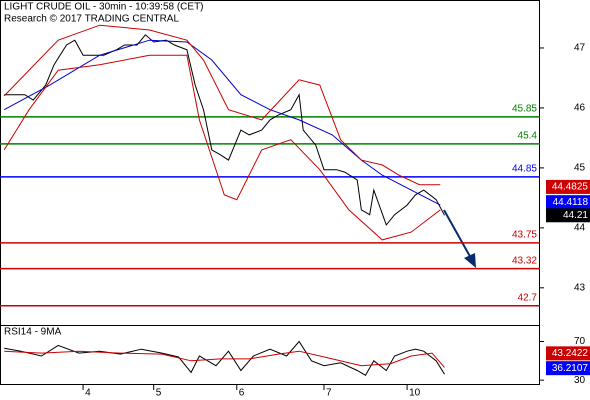  I want to click on level-label: 45.4, so click(528, 136).